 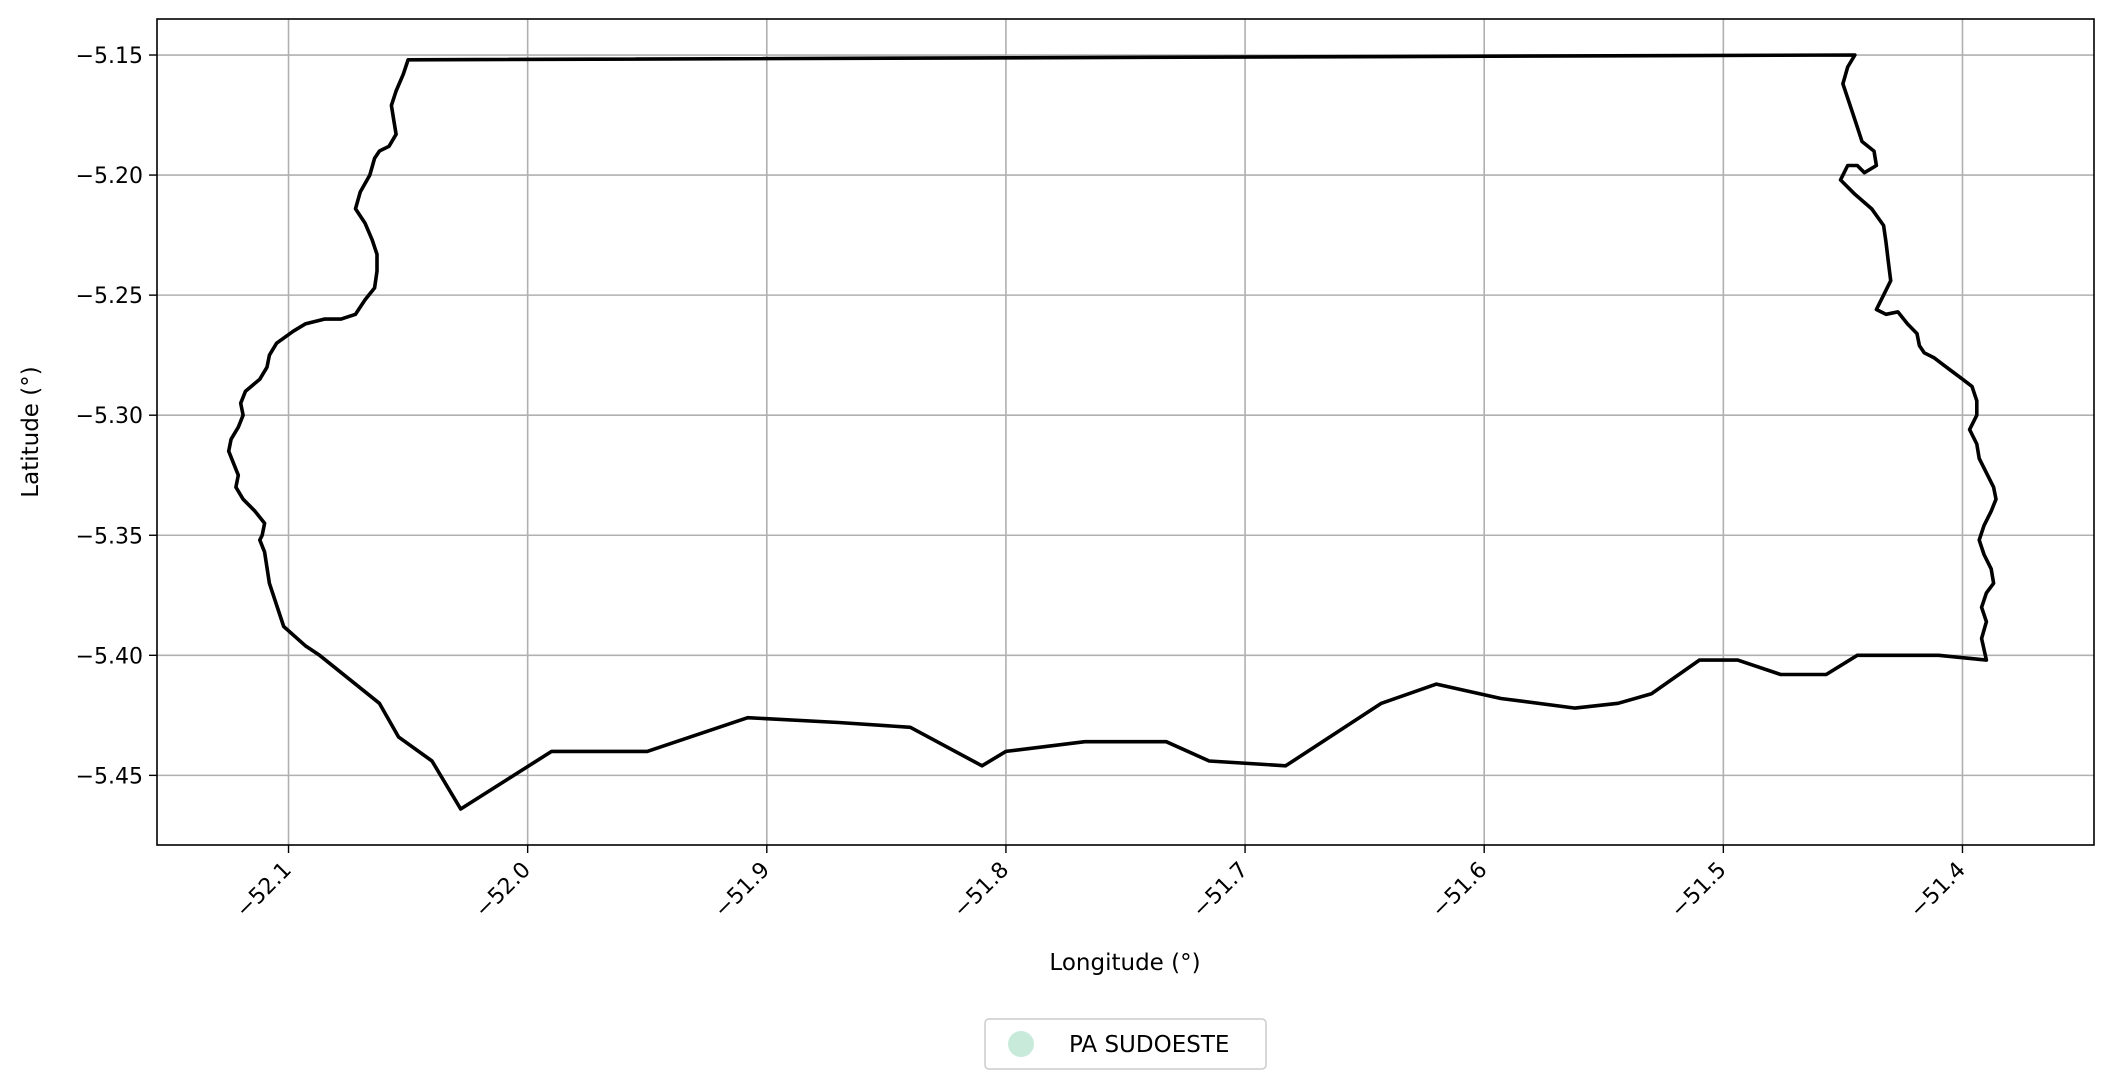 I want to click on y-tick-label: −5.40, so click(x=109, y=656).